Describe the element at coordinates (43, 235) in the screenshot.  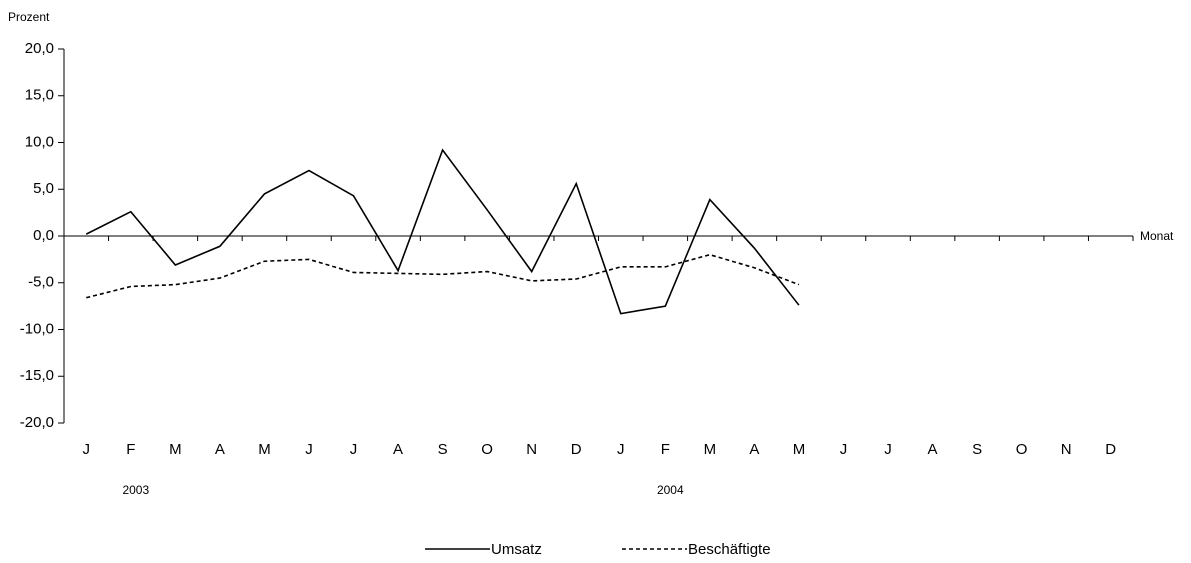
I see `y-tick-label: 0,0` at that location.